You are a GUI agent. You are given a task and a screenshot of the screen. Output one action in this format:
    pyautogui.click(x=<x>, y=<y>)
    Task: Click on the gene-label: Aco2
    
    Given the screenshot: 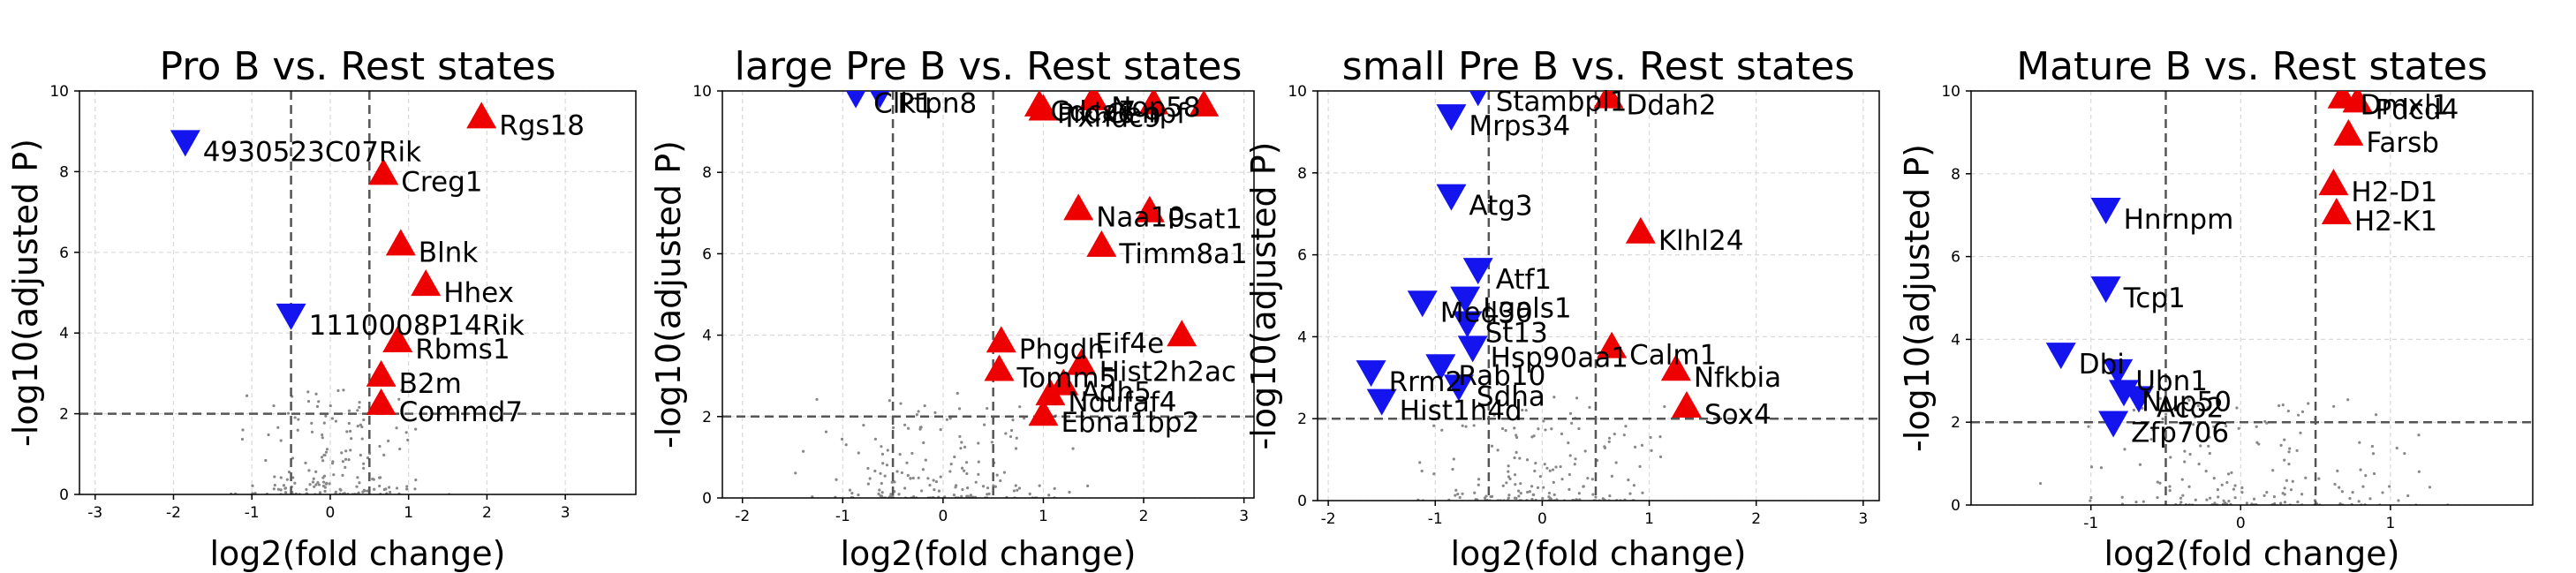 What is the action you would take?
    pyautogui.click(x=2190, y=408)
    